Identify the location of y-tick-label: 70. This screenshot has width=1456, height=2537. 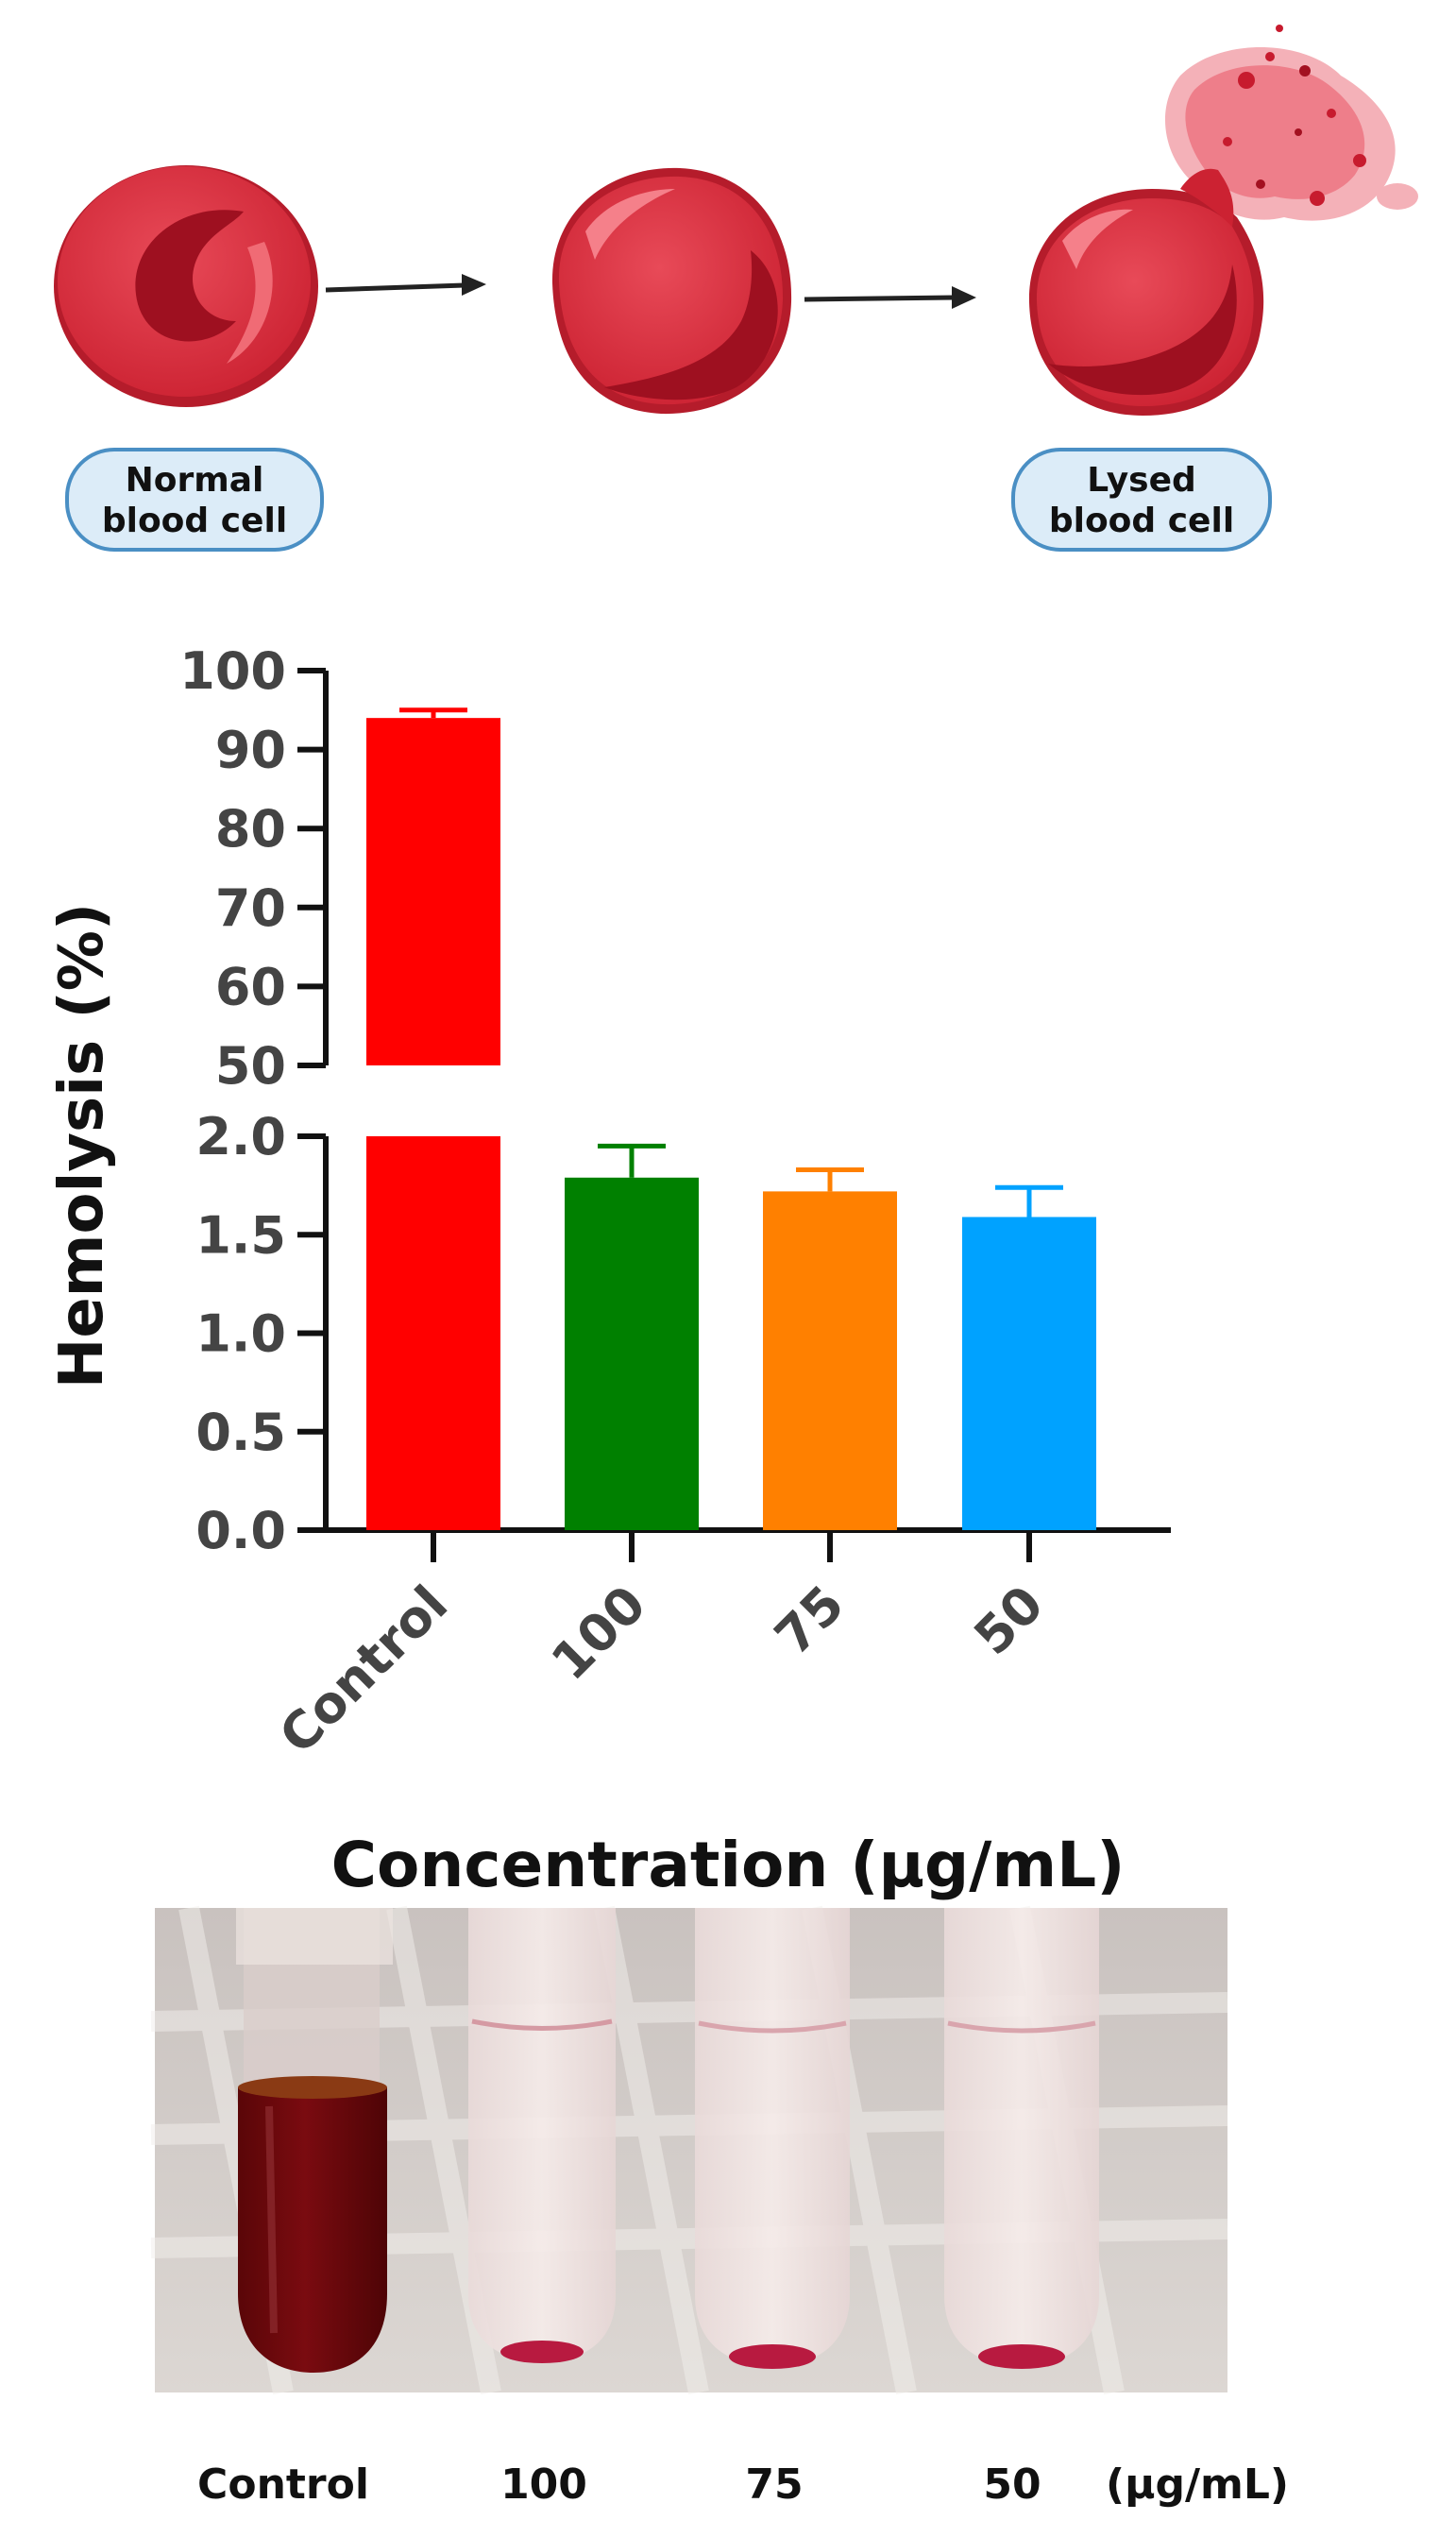
(250, 908).